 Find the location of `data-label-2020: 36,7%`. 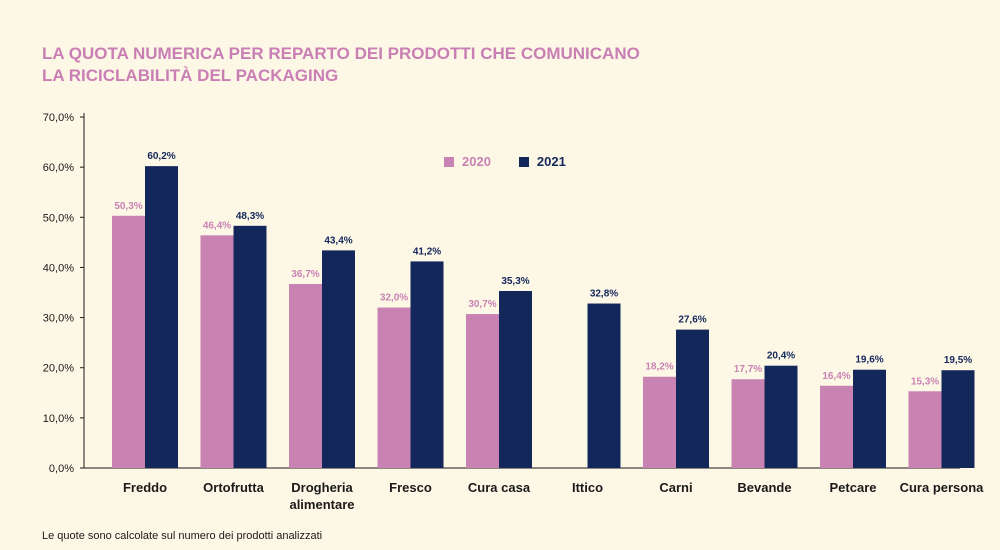

data-label-2020: 36,7% is located at coordinates (305, 274).